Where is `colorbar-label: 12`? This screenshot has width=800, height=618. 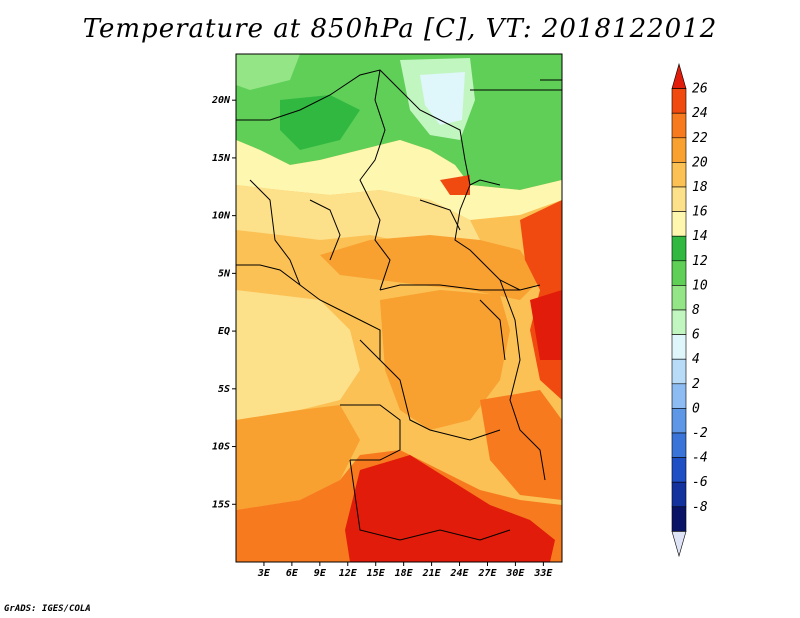 colorbar-label: 12 is located at coordinates (700, 261).